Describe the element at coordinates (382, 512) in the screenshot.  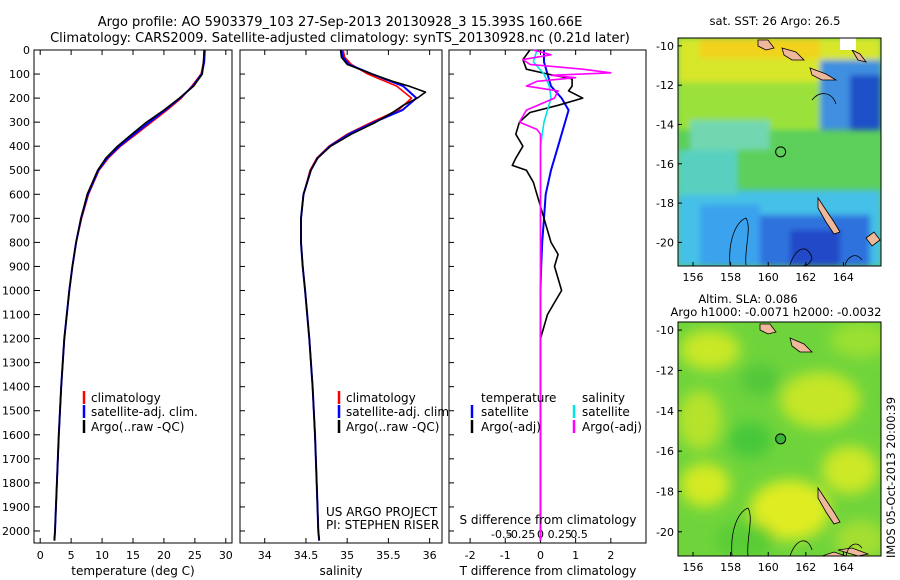
I see `project-annotation: US ARGO PROJECT` at that location.